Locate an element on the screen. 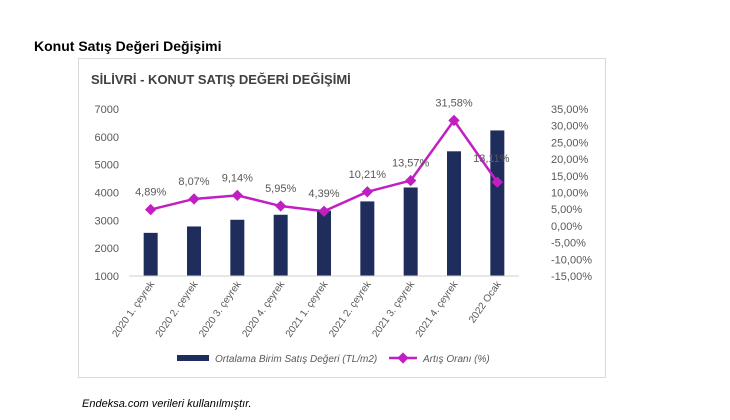 This screenshot has width=730, height=420. data-label: 8,07% is located at coordinates (193, 182).